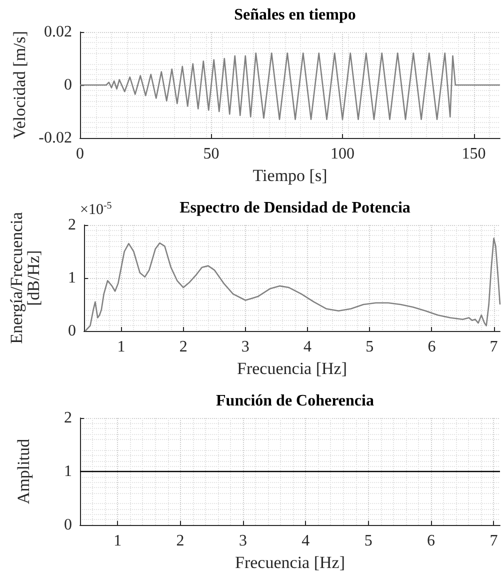  Describe the element at coordinates (290, 175) in the screenshot. I see `x-axis-title: Tiempo [s]` at that location.